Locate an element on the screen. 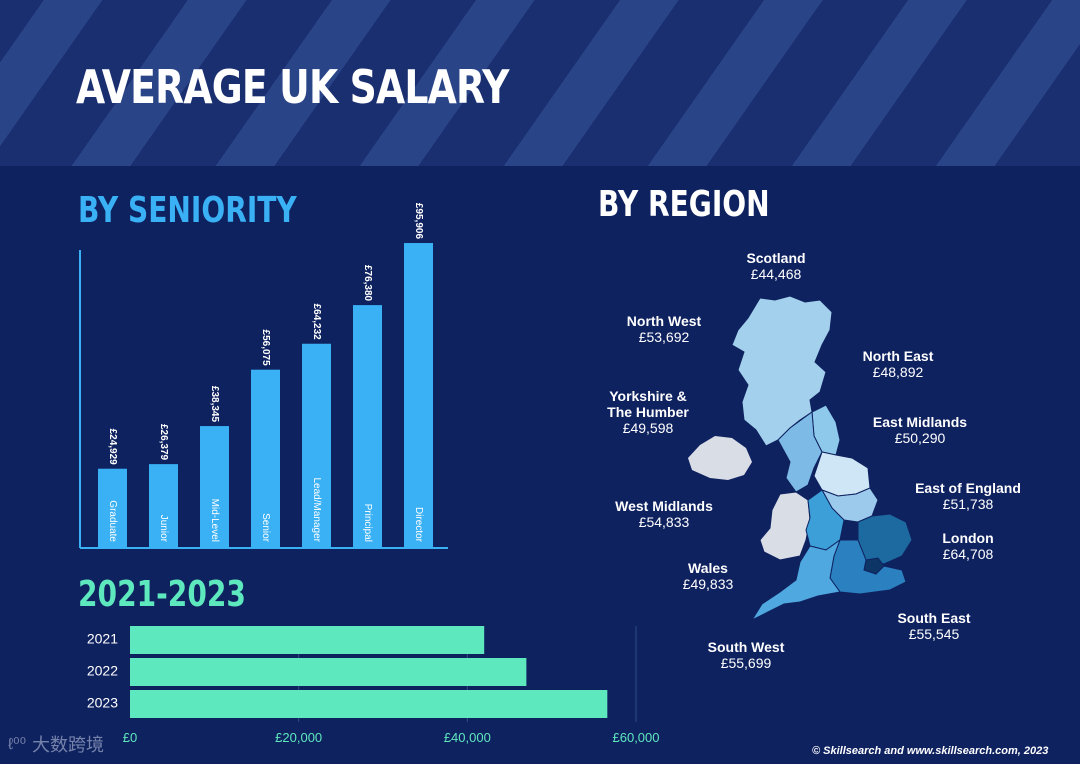 The width and height of the screenshot is (1080, 764). region-label-south-west: South West£55,699 is located at coordinates (746, 655).